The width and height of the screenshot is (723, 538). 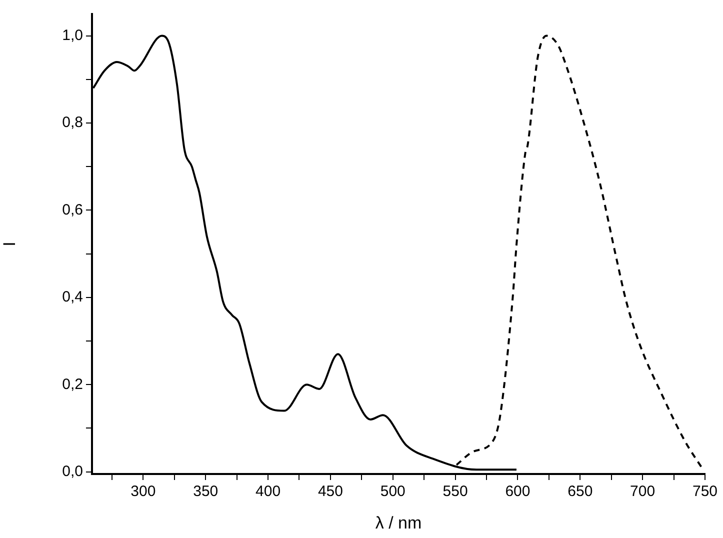 I want to click on x-tick-label: 300, so click(x=143, y=491).